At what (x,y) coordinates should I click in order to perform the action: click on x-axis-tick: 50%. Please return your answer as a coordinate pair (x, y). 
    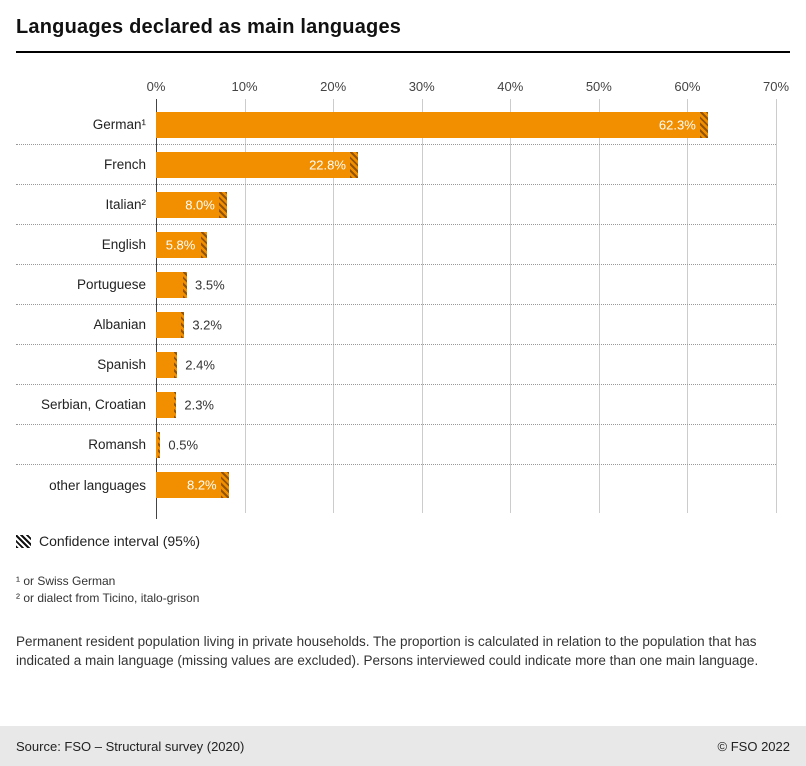
    Looking at the image, I should click on (598, 86).